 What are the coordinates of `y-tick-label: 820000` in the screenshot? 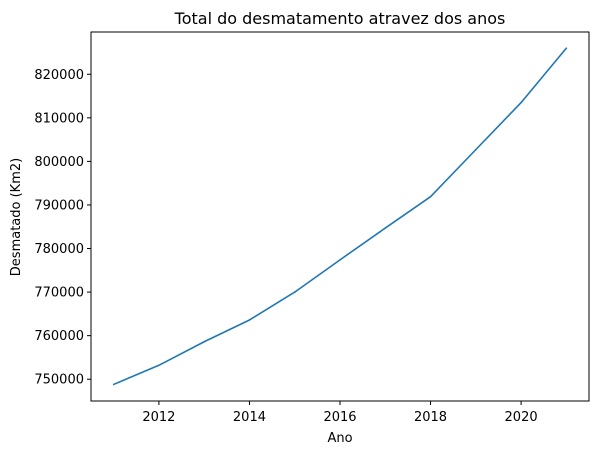 It's located at (59, 75).